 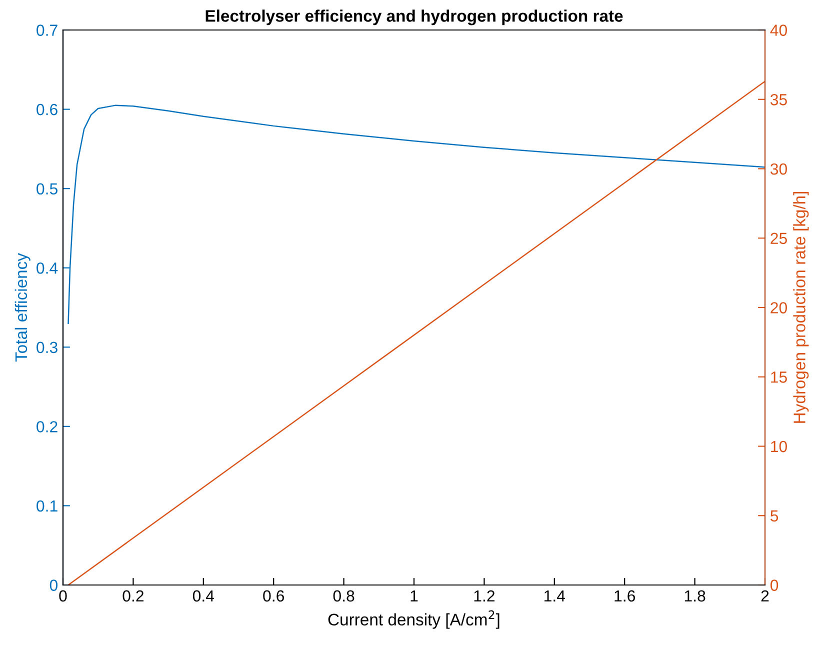 What do you see at coordinates (774, 516) in the screenshot?
I see `y2-tick-label: 5` at bounding box center [774, 516].